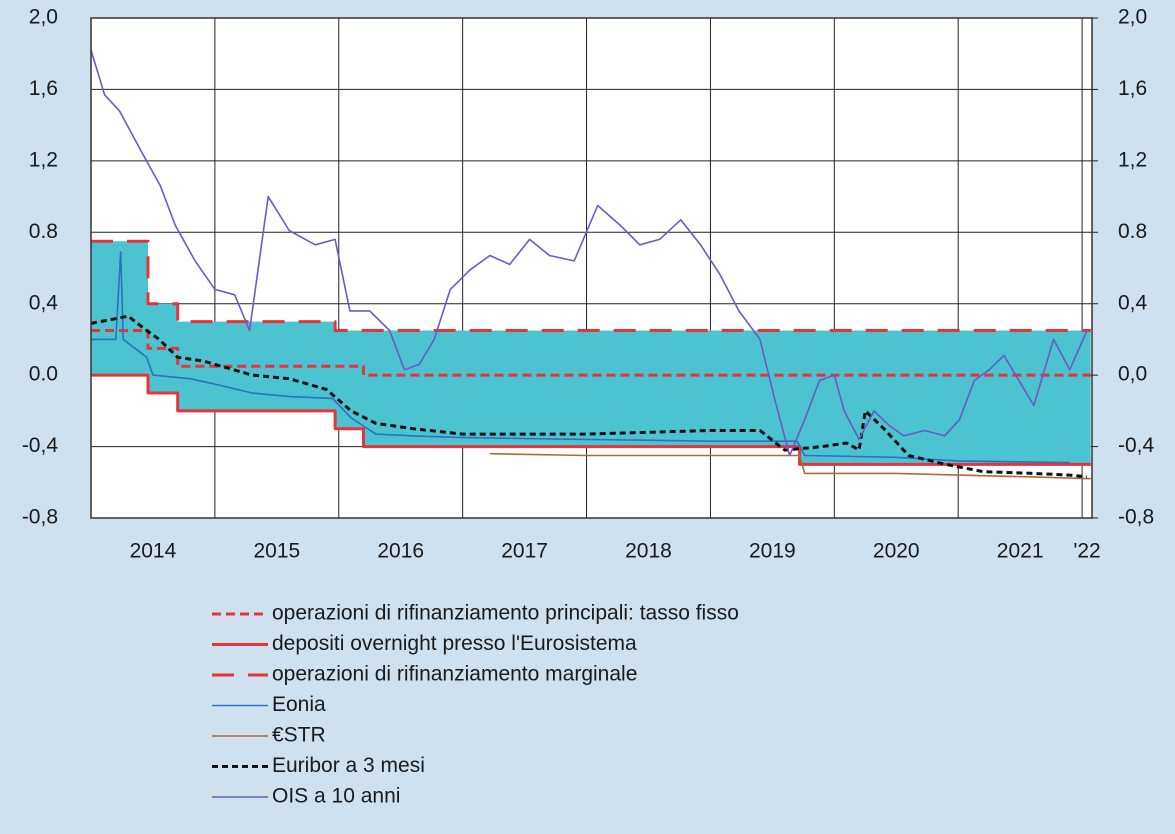 The height and width of the screenshot is (834, 1175). Describe the element at coordinates (896, 551) in the screenshot. I see `x-tick-label: 2020` at that location.